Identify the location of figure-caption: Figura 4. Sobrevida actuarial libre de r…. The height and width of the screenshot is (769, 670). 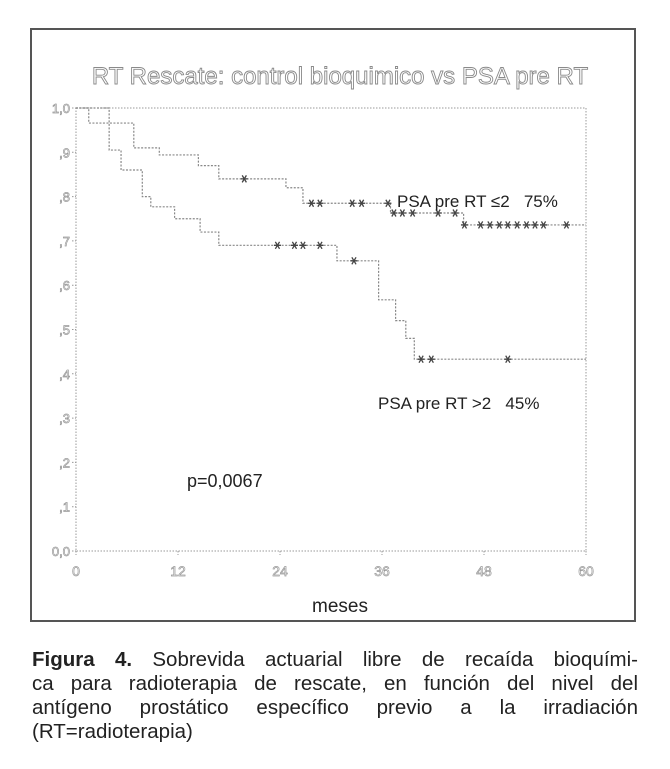
(335, 696).